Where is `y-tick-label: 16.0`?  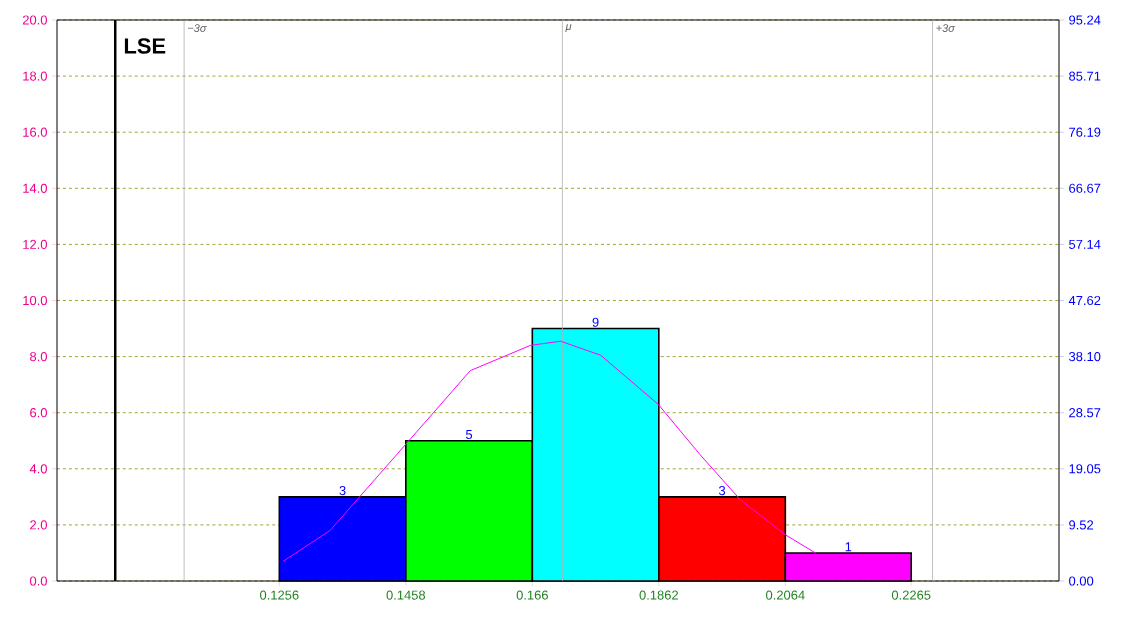 y-tick-label: 16.0 is located at coordinates (35, 132).